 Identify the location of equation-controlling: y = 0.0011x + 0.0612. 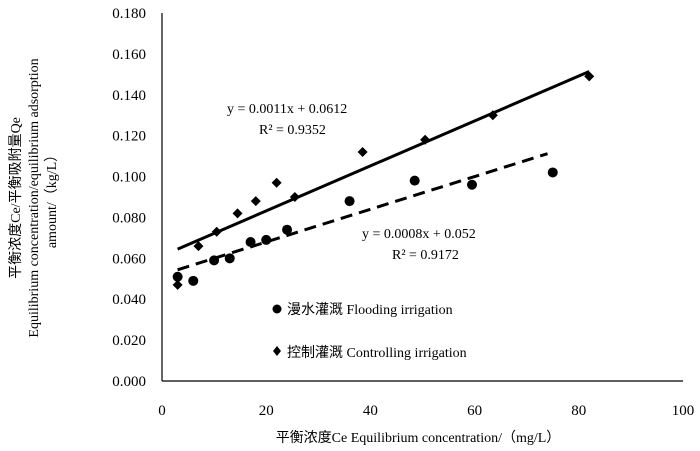
(287, 109).